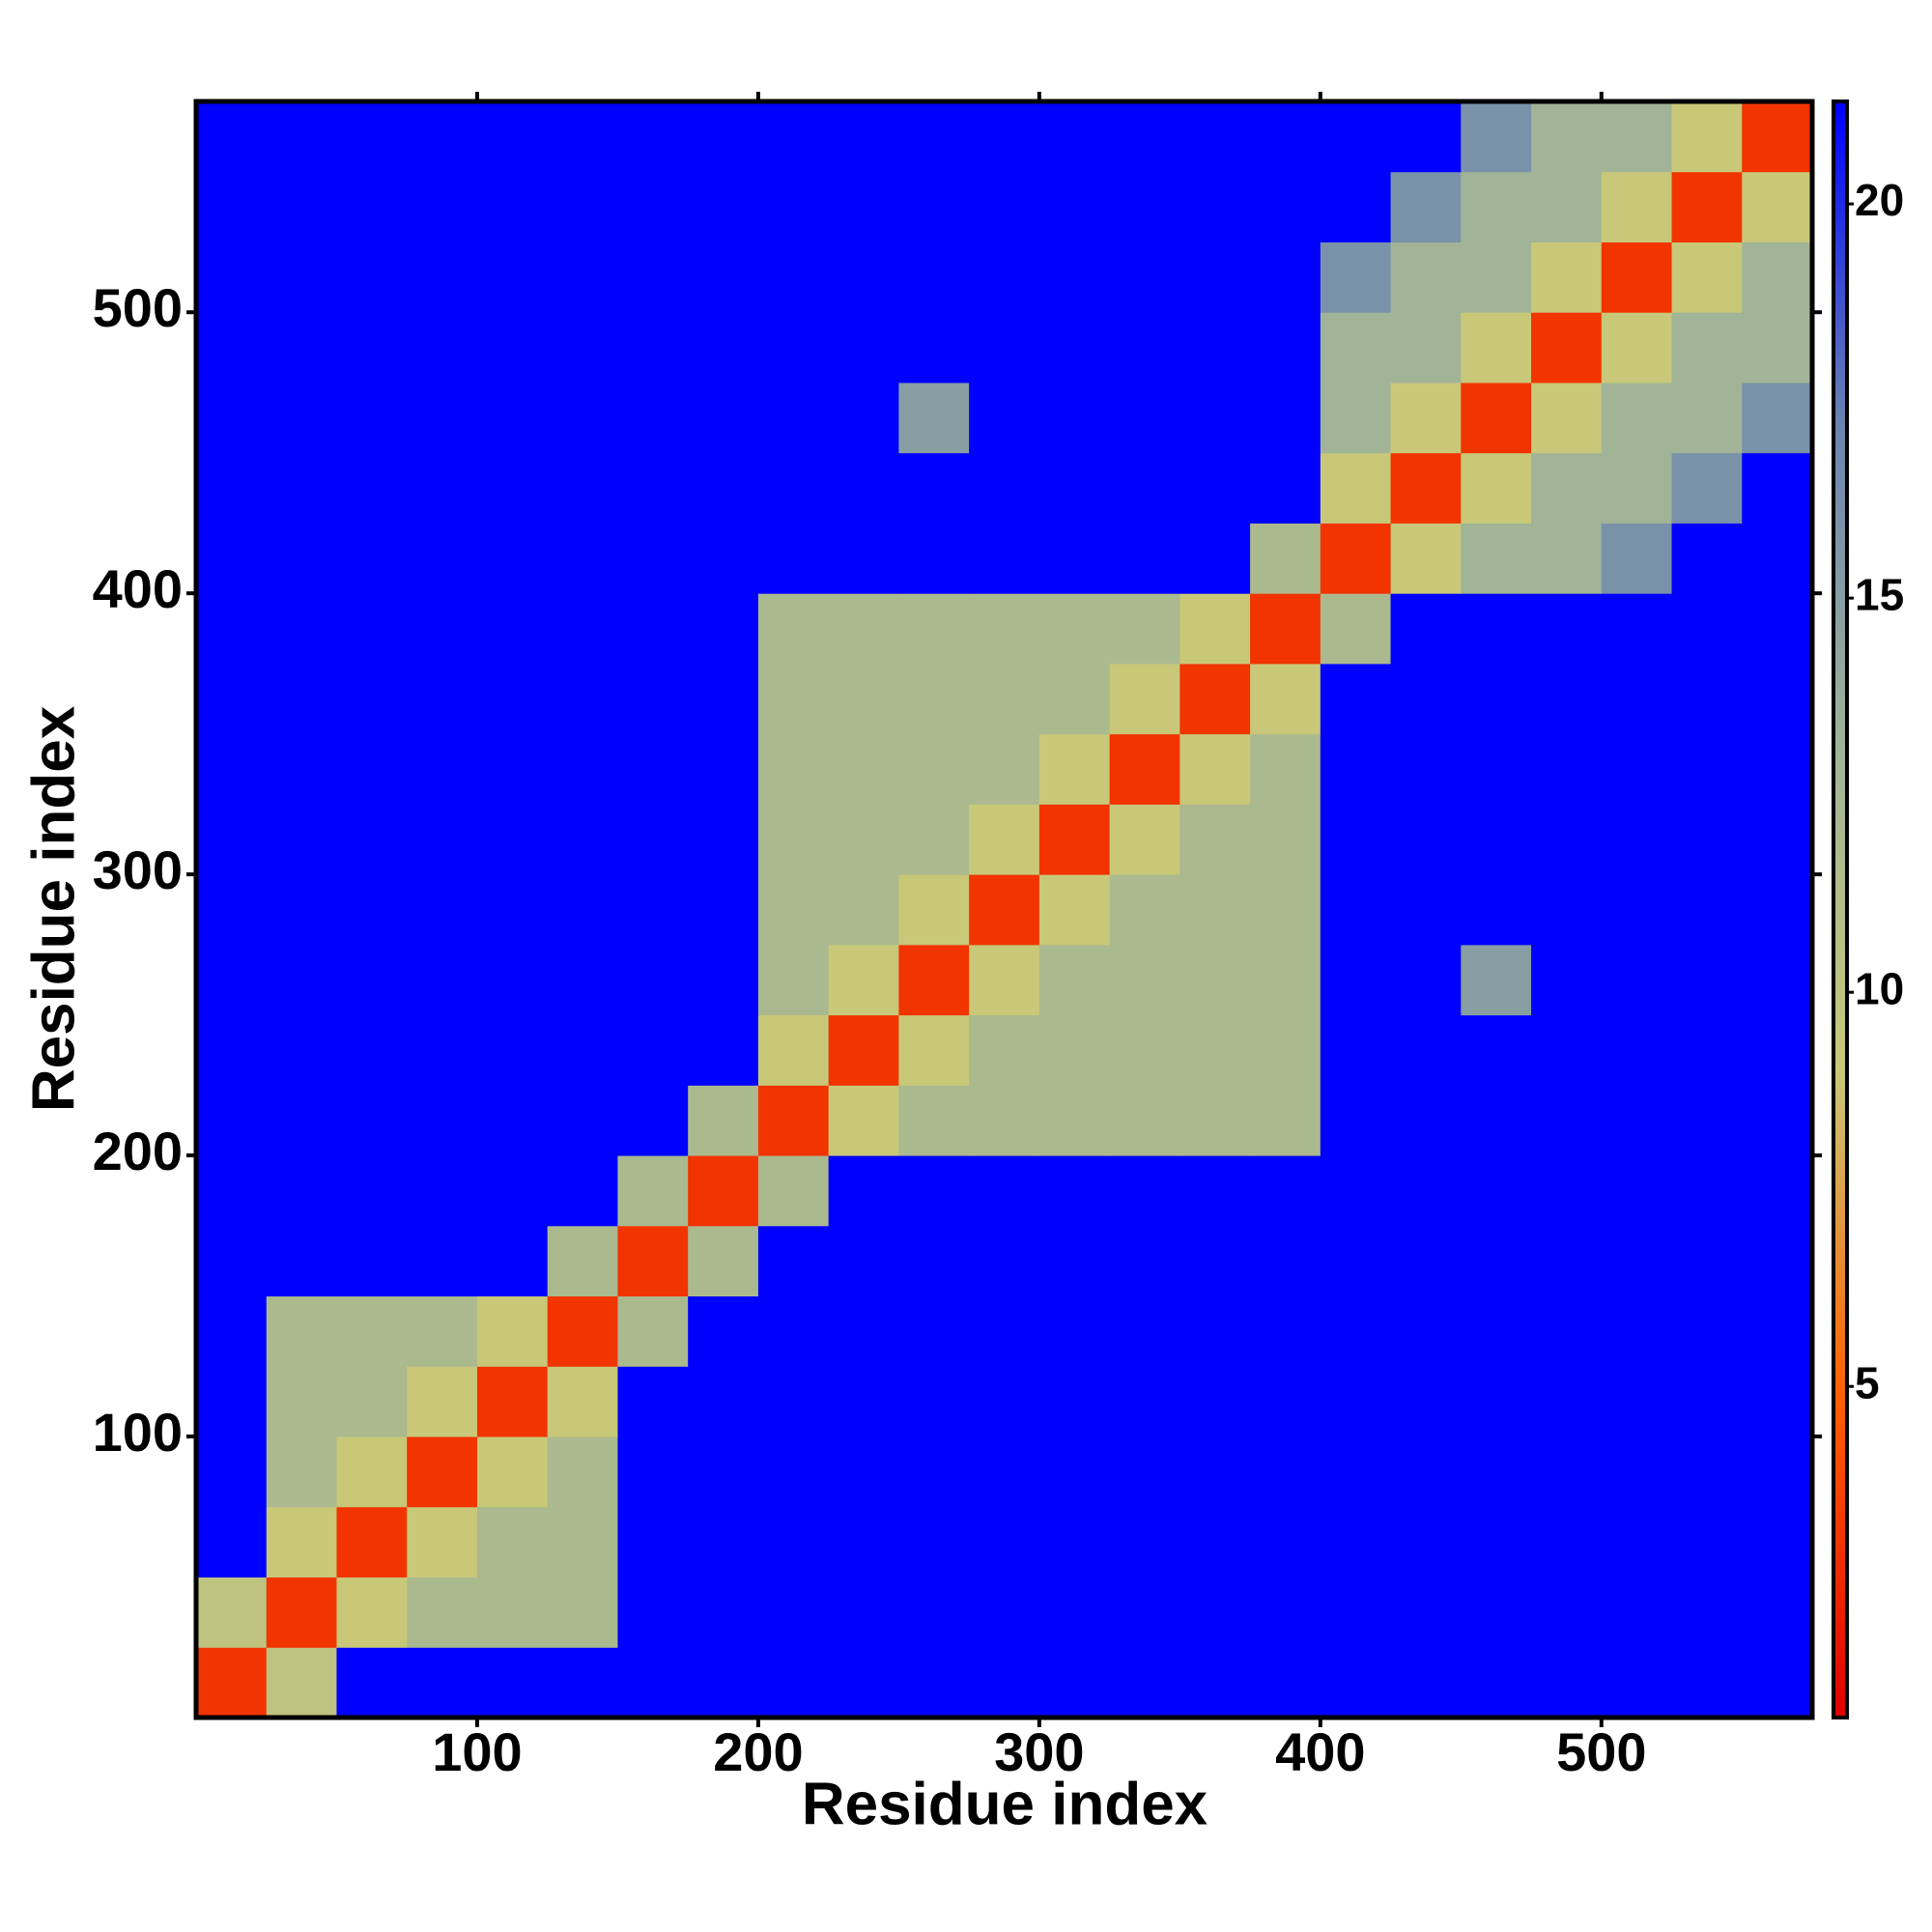 The width and height of the screenshot is (1932, 1932). Describe the element at coordinates (1879, 594) in the screenshot. I see `colorbar-tick-label: 15` at that location.